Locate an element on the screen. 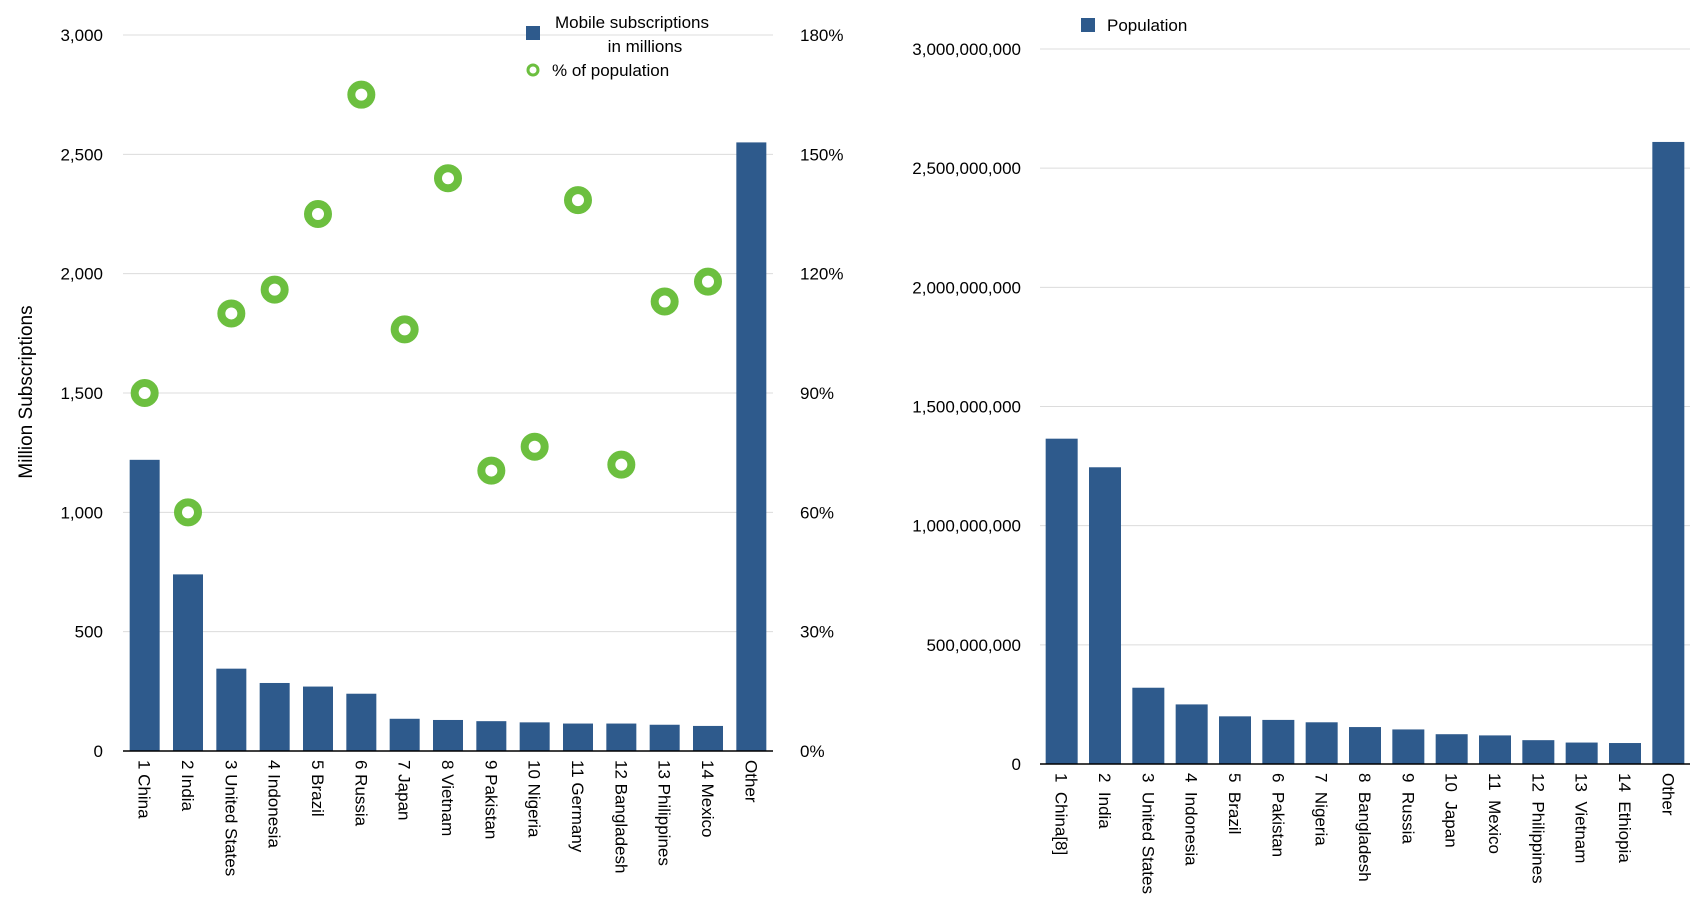  y-tick-label: 1,500,000,000 is located at coordinates (966, 407).